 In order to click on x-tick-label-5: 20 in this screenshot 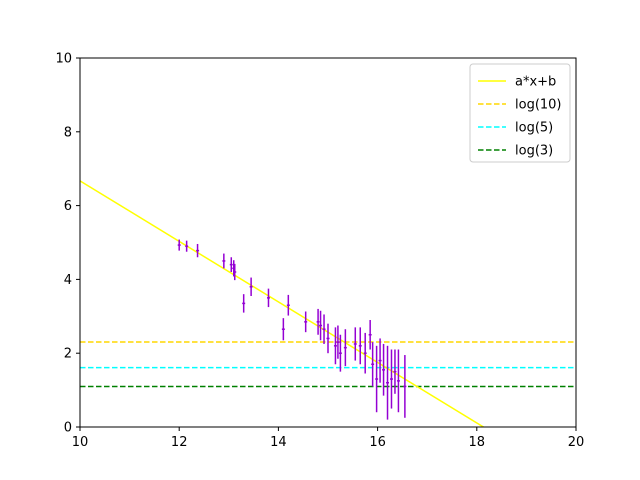, I will do `click(576, 442)`.